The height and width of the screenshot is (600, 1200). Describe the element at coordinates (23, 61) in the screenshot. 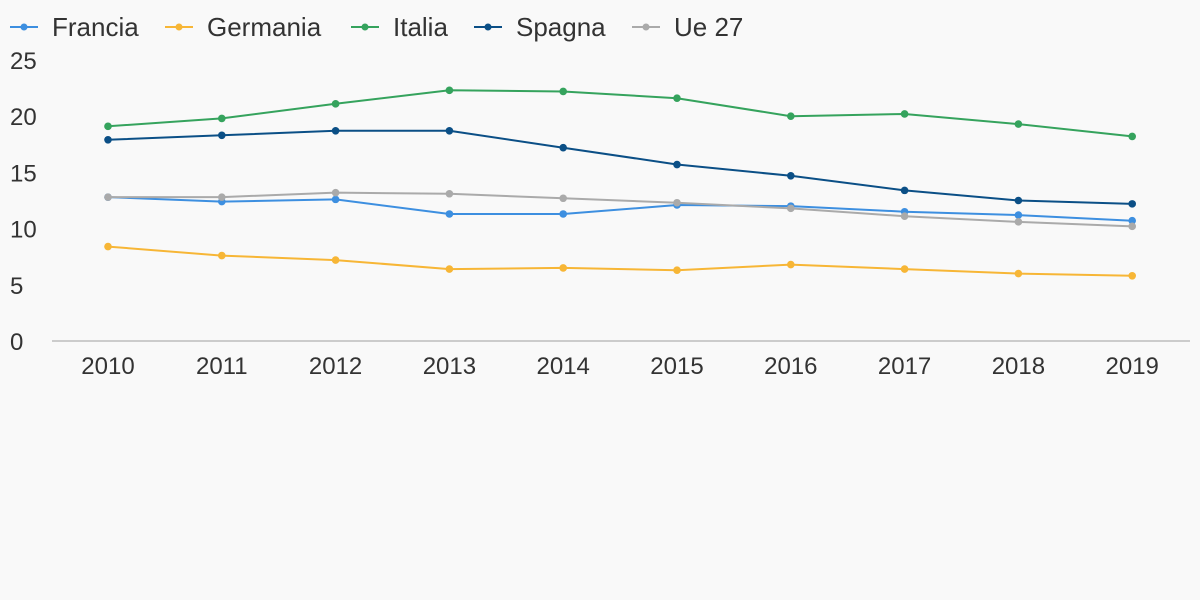

I see `y-tick-label: 25` at that location.